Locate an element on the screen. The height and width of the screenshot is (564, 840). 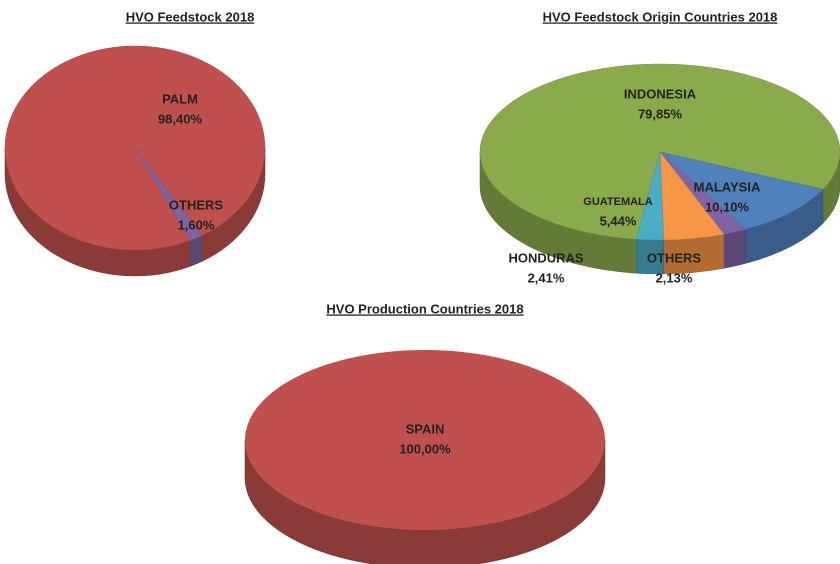
slice-value-label: 5,44% is located at coordinates (618, 220).